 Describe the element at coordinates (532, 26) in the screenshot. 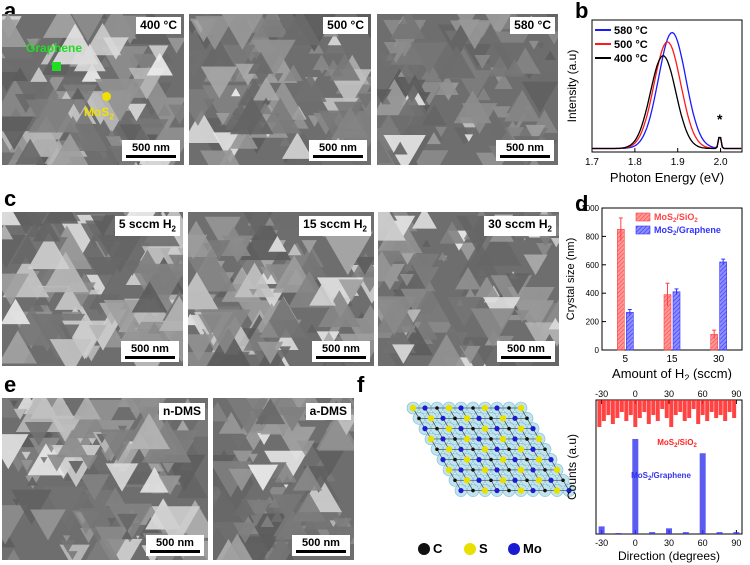

I see `temperature-label: 580 °C` at that location.